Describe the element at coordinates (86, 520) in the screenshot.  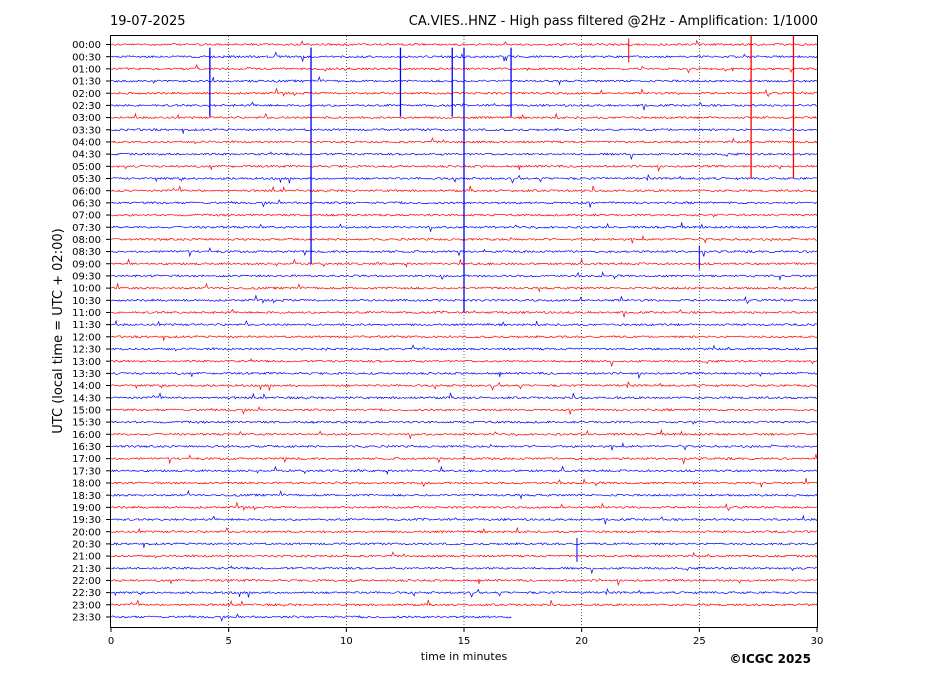
I see `y-tick-label: 19:30` at that location.